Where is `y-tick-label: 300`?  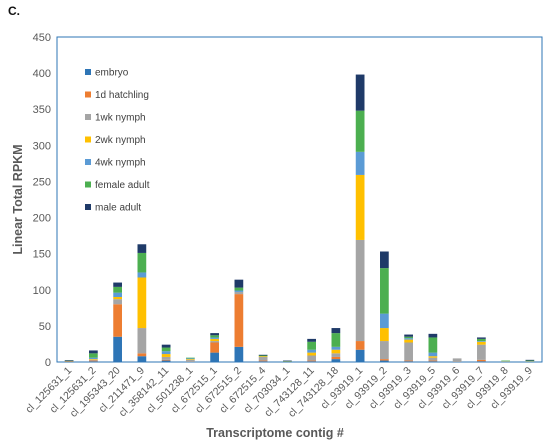 y-tick-label: 300 is located at coordinates (42, 146).